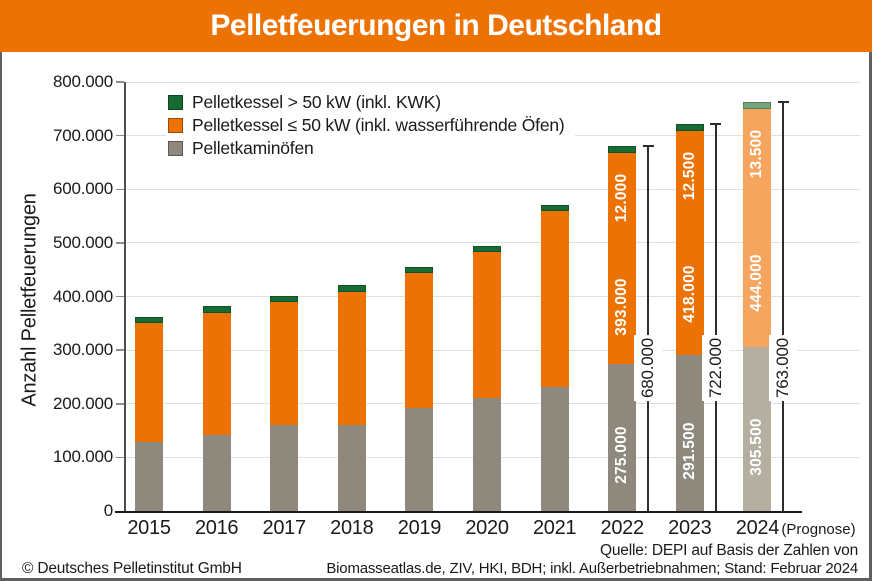 Image resolution: width=872 pixels, height=581 pixels. What do you see at coordinates (458, 511) in the screenshot?
I see `x-axis-line` at bounding box center [458, 511].